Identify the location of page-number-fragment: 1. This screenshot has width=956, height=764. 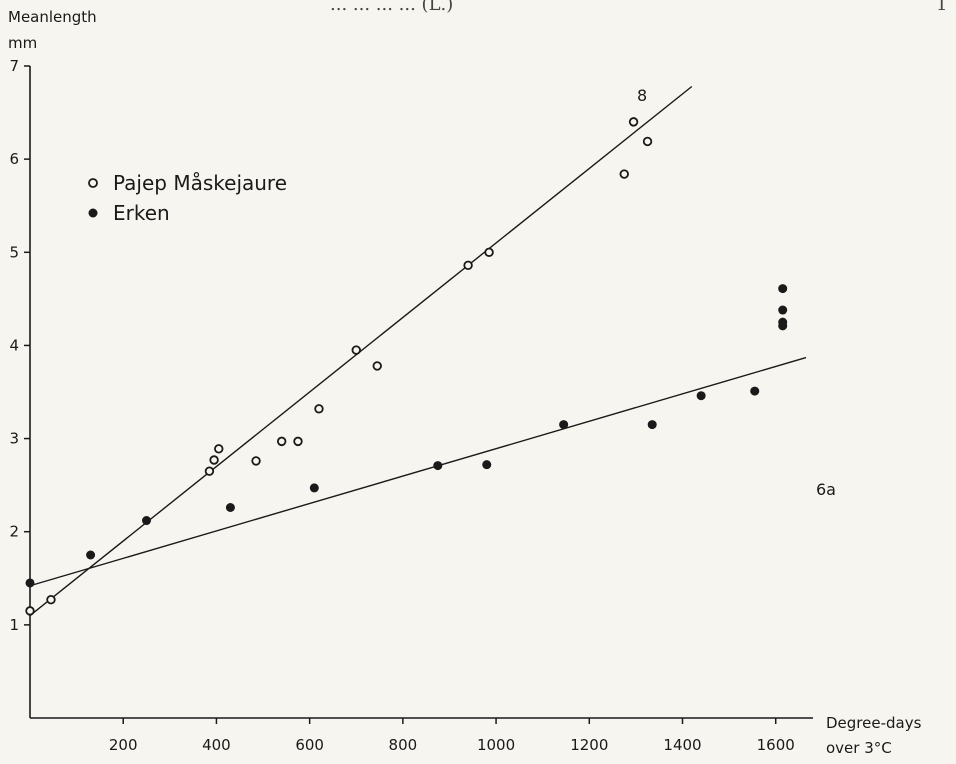
(941, 7).